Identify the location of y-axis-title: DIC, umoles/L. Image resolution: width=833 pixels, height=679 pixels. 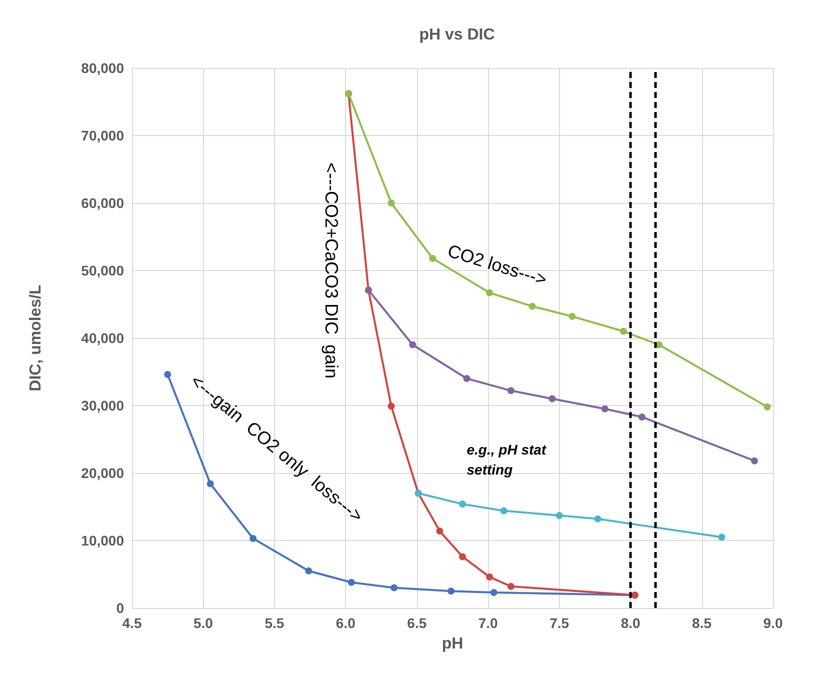
(36, 338).